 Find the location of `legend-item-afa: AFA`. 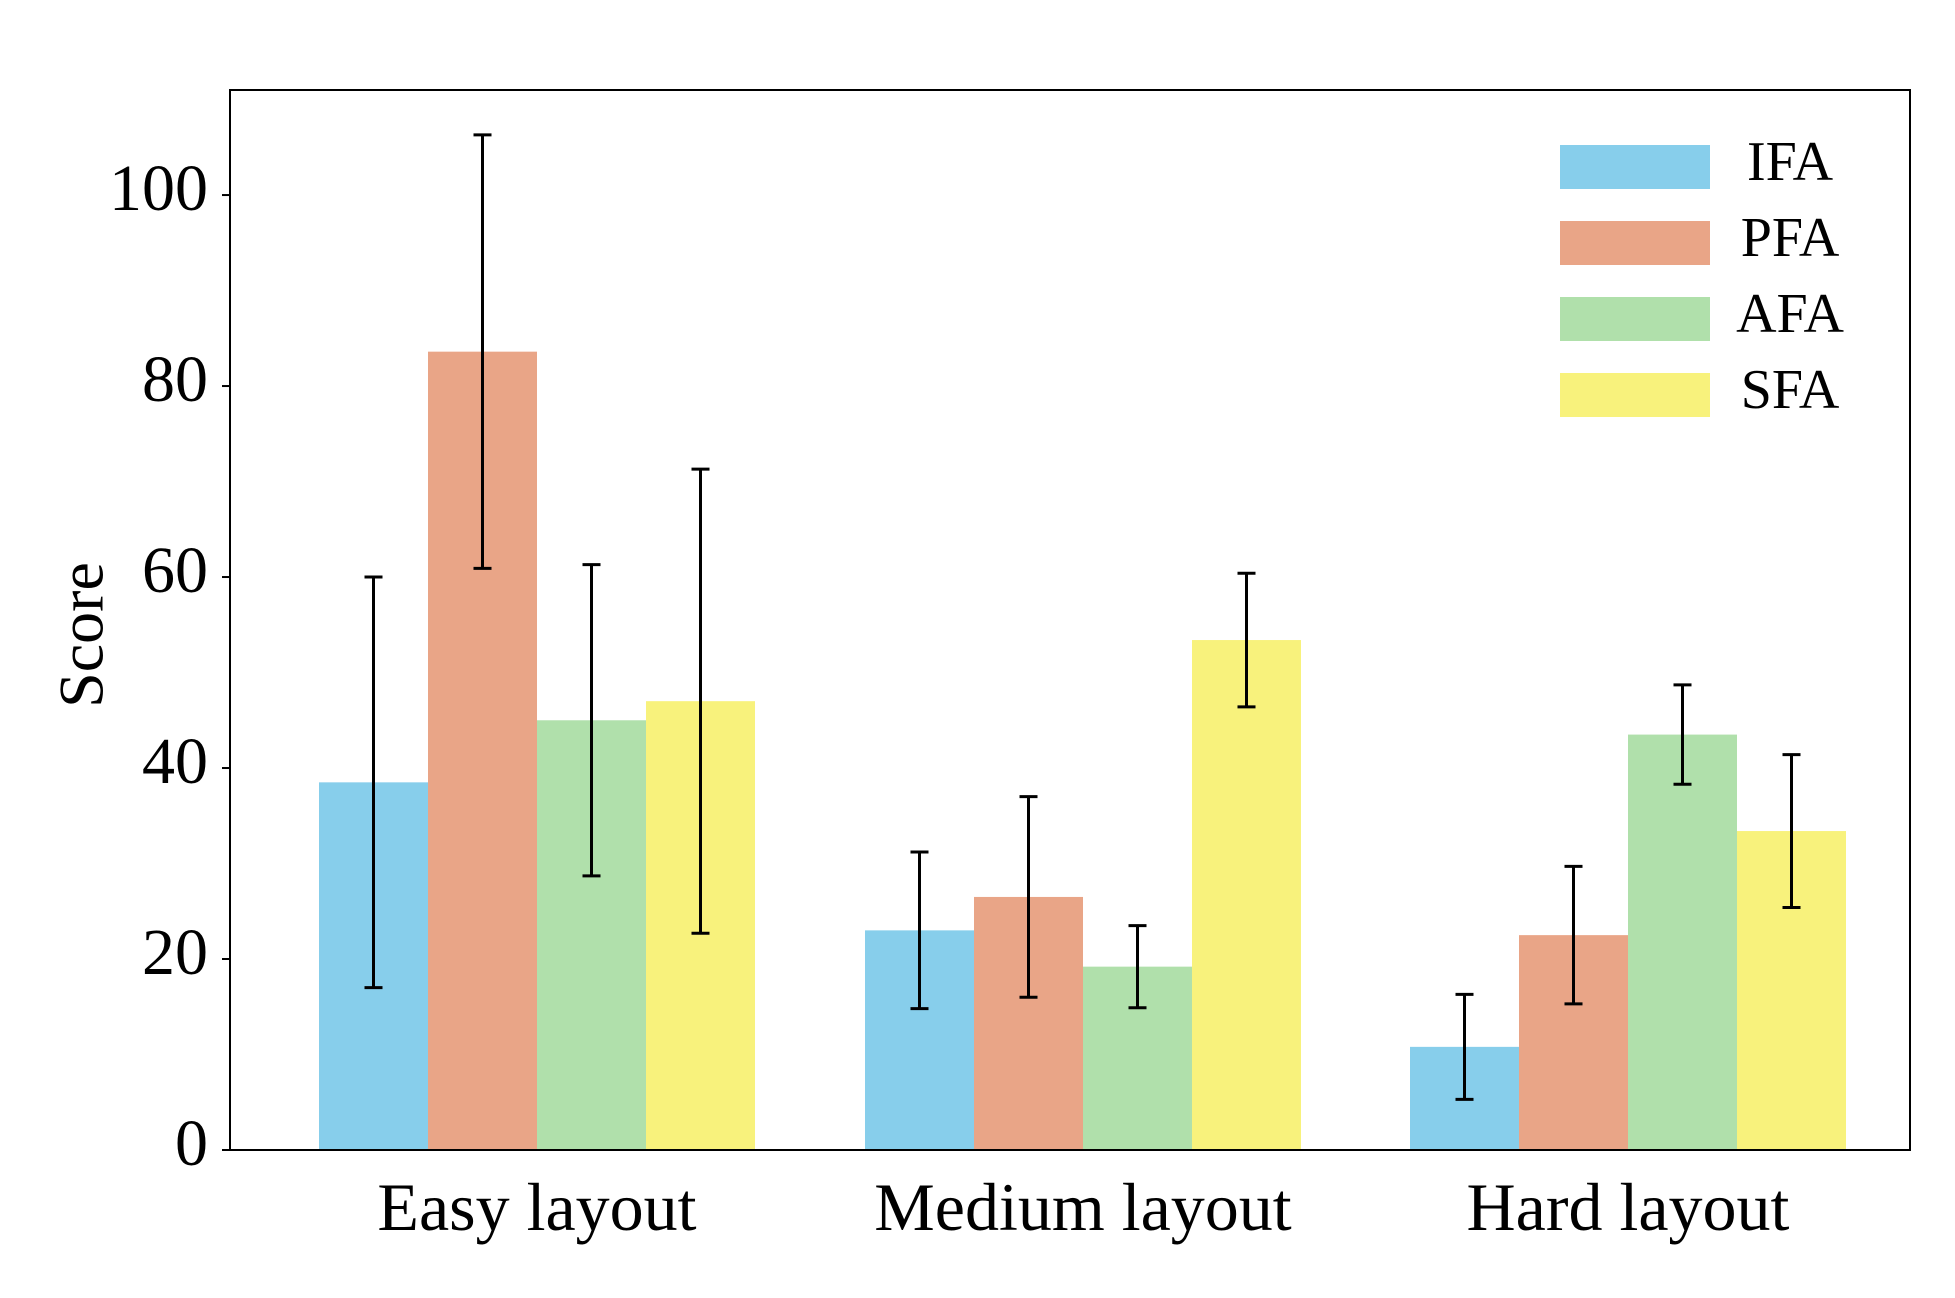

legend-item-afa: AFA is located at coordinates (1702, 314).